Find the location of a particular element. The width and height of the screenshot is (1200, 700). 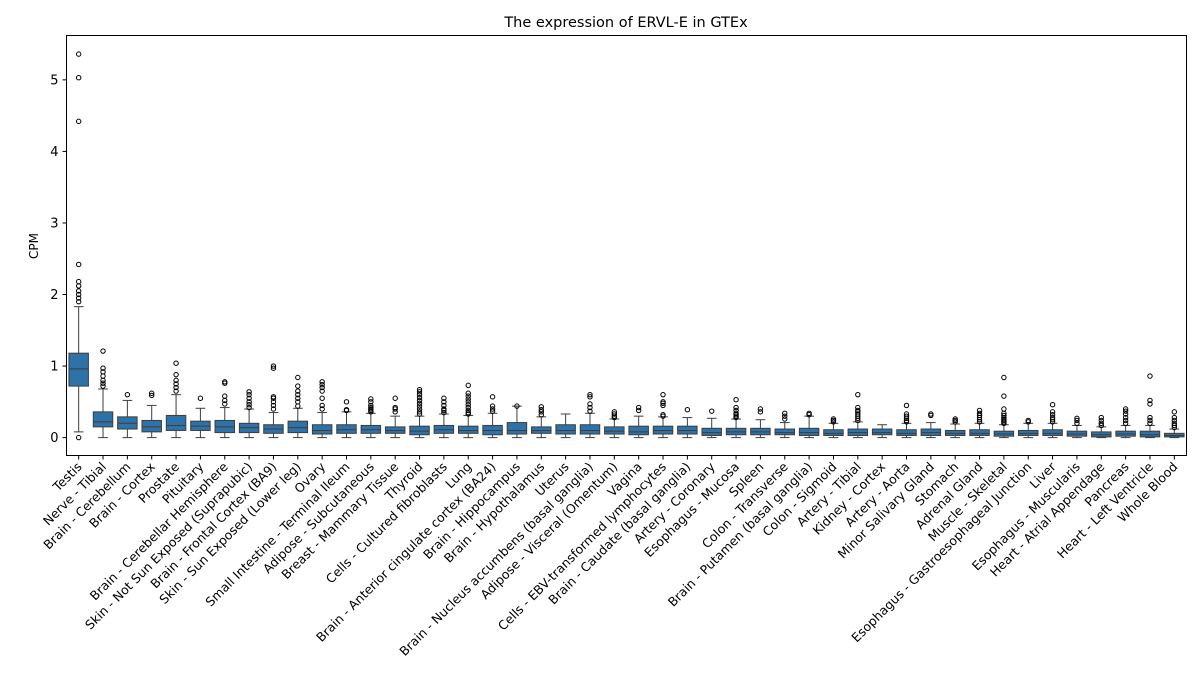

y-tick-label: 1 is located at coordinates (54, 367).